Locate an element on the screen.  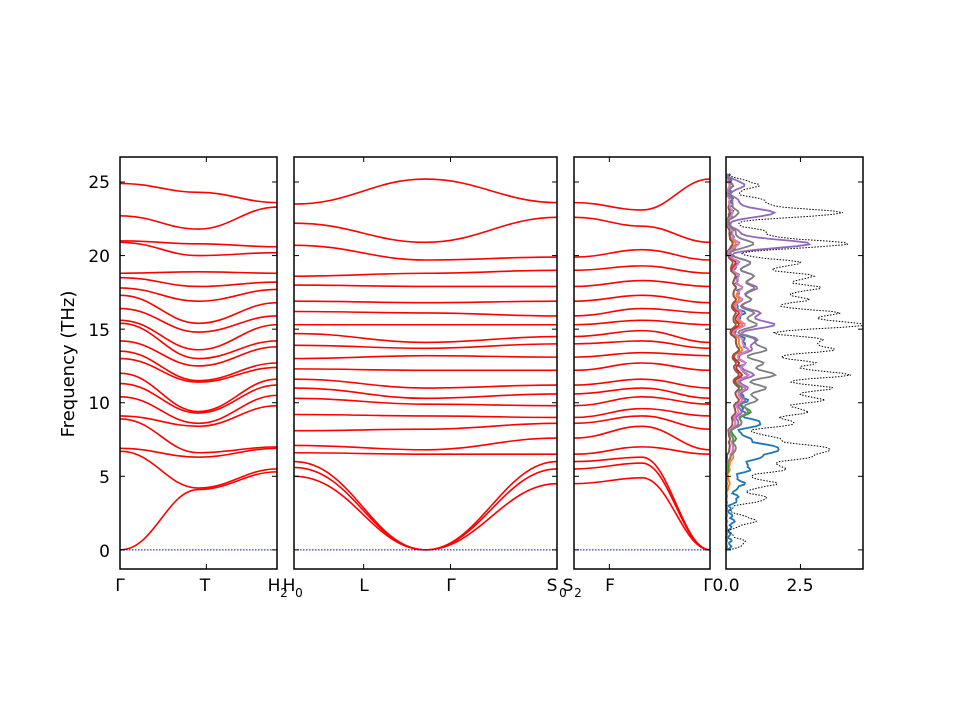
y-tick-label-1: 5 is located at coordinates (104, 478).